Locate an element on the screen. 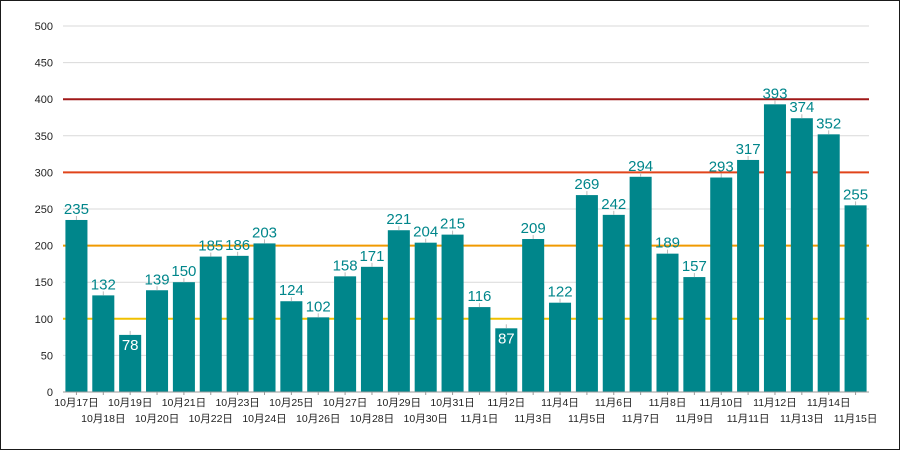  x-tick-label: 11月8日 is located at coordinates (668, 403).